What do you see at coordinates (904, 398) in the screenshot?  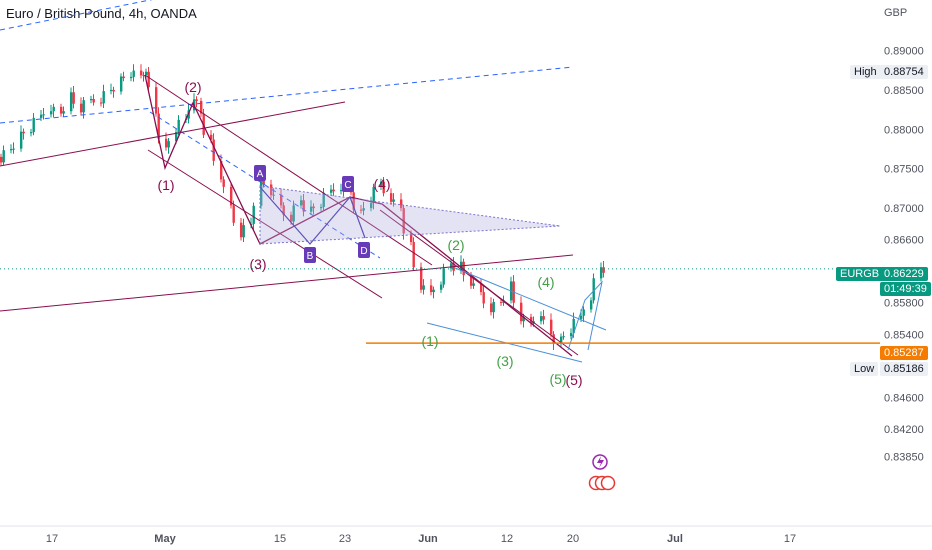 I see `price-tick-label: 0.84600` at bounding box center [904, 398].